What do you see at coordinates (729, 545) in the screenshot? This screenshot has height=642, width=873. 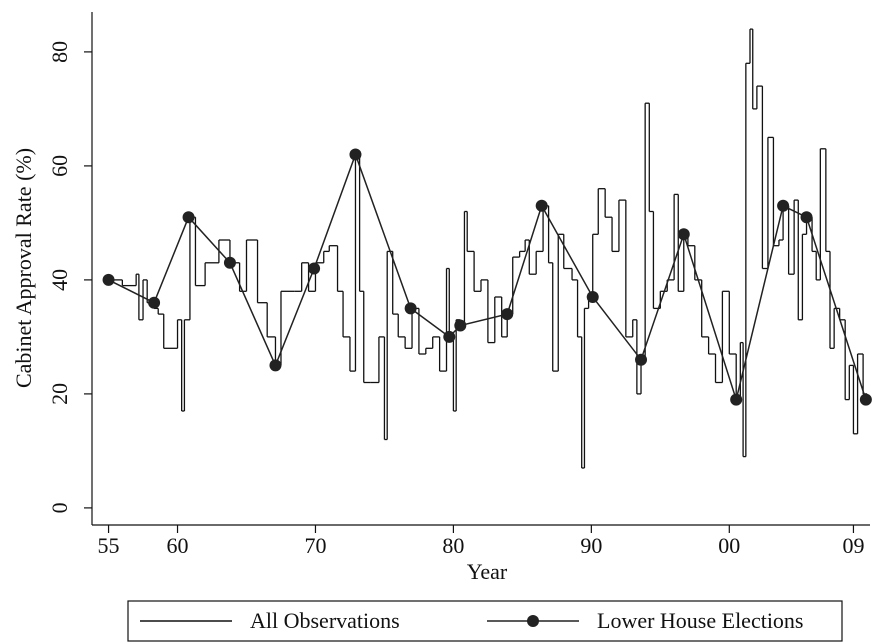 I see `x-tick-label: 00` at bounding box center [729, 545].